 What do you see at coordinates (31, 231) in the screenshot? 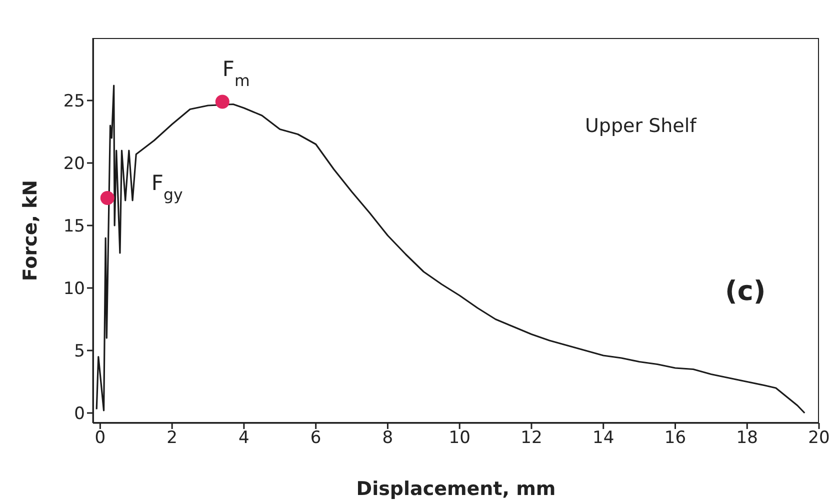
I see `y-axis-title: Force, kN` at bounding box center [31, 231].